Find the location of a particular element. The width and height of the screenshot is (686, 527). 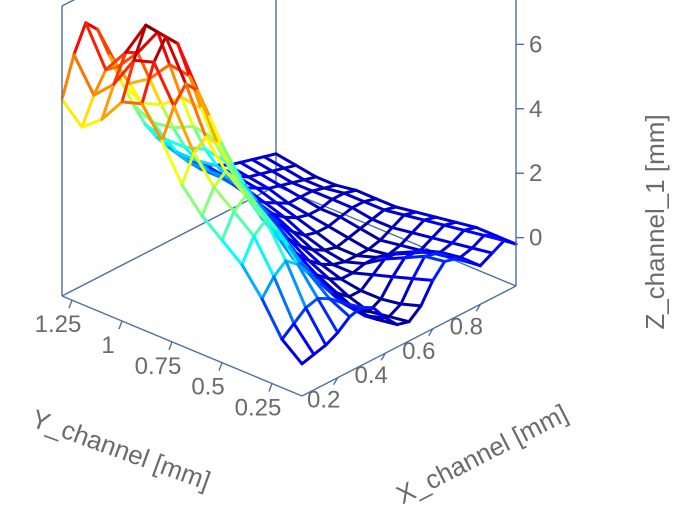

x-tick-label: 0.2 is located at coordinates (323, 400).